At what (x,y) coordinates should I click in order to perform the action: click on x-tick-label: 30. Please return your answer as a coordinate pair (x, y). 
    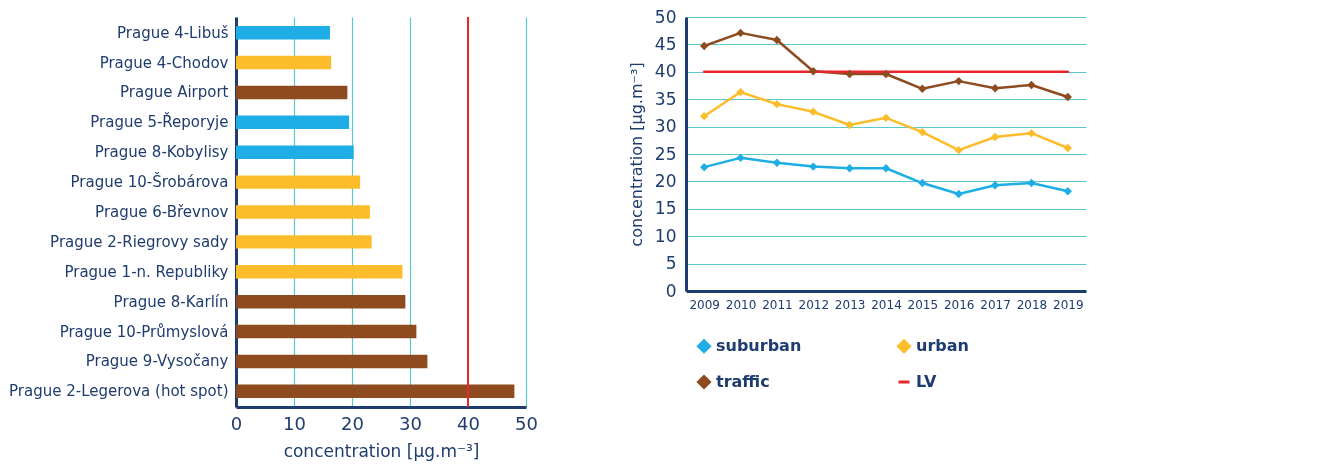
    Looking at the image, I should click on (410, 423).